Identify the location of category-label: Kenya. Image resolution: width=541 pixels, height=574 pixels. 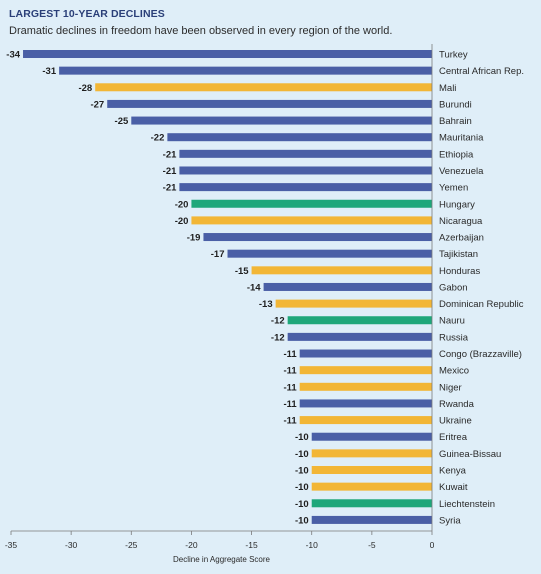
(453, 471).